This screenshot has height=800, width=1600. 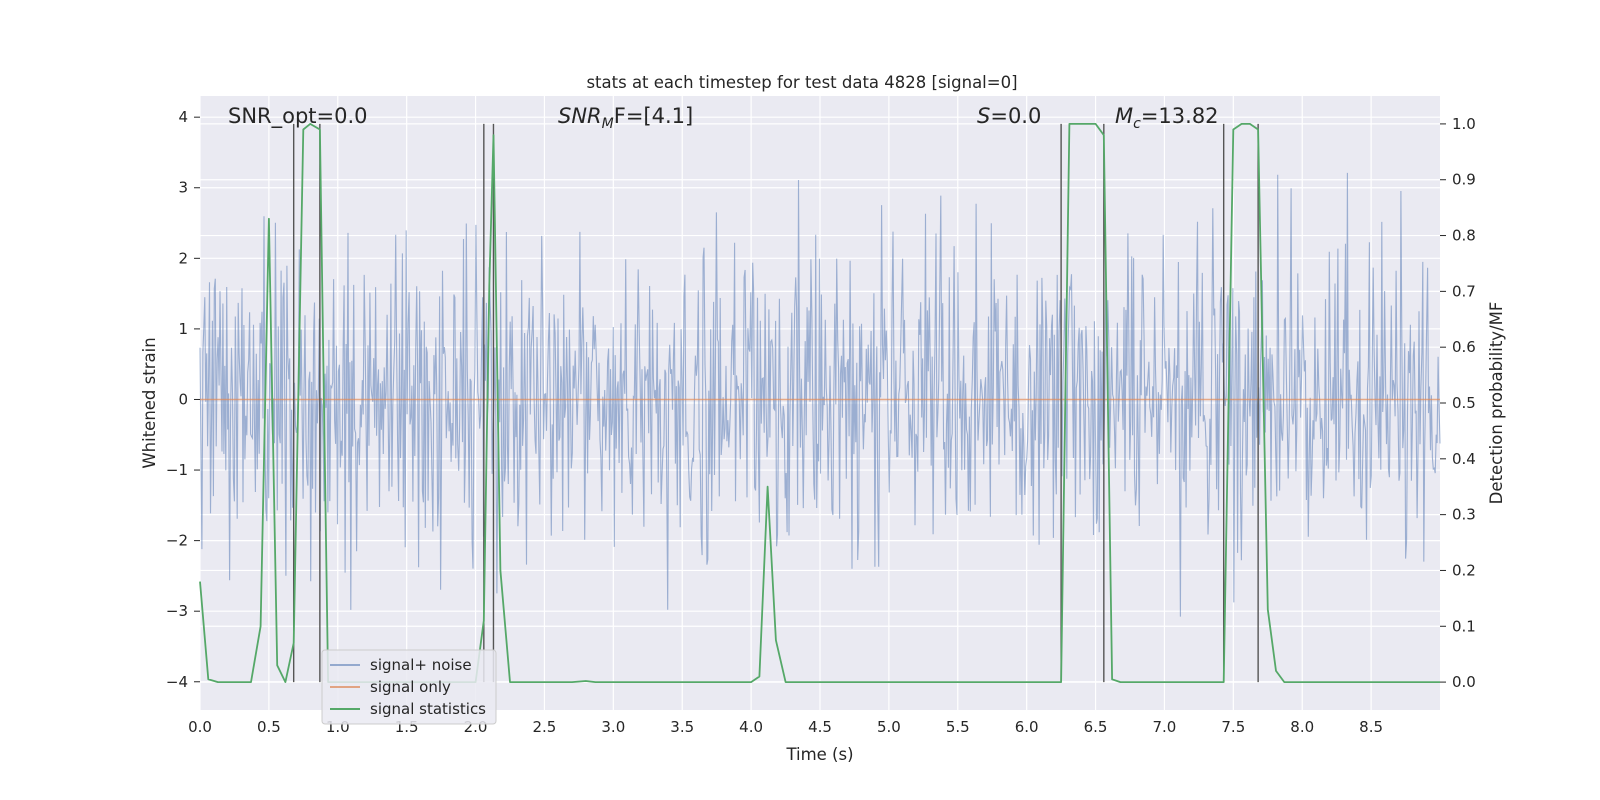 What do you see at coordinates (149, 402) in the screenshot?
I see `y-axis-label: Whitened strain` at bounding box center [149, 402].